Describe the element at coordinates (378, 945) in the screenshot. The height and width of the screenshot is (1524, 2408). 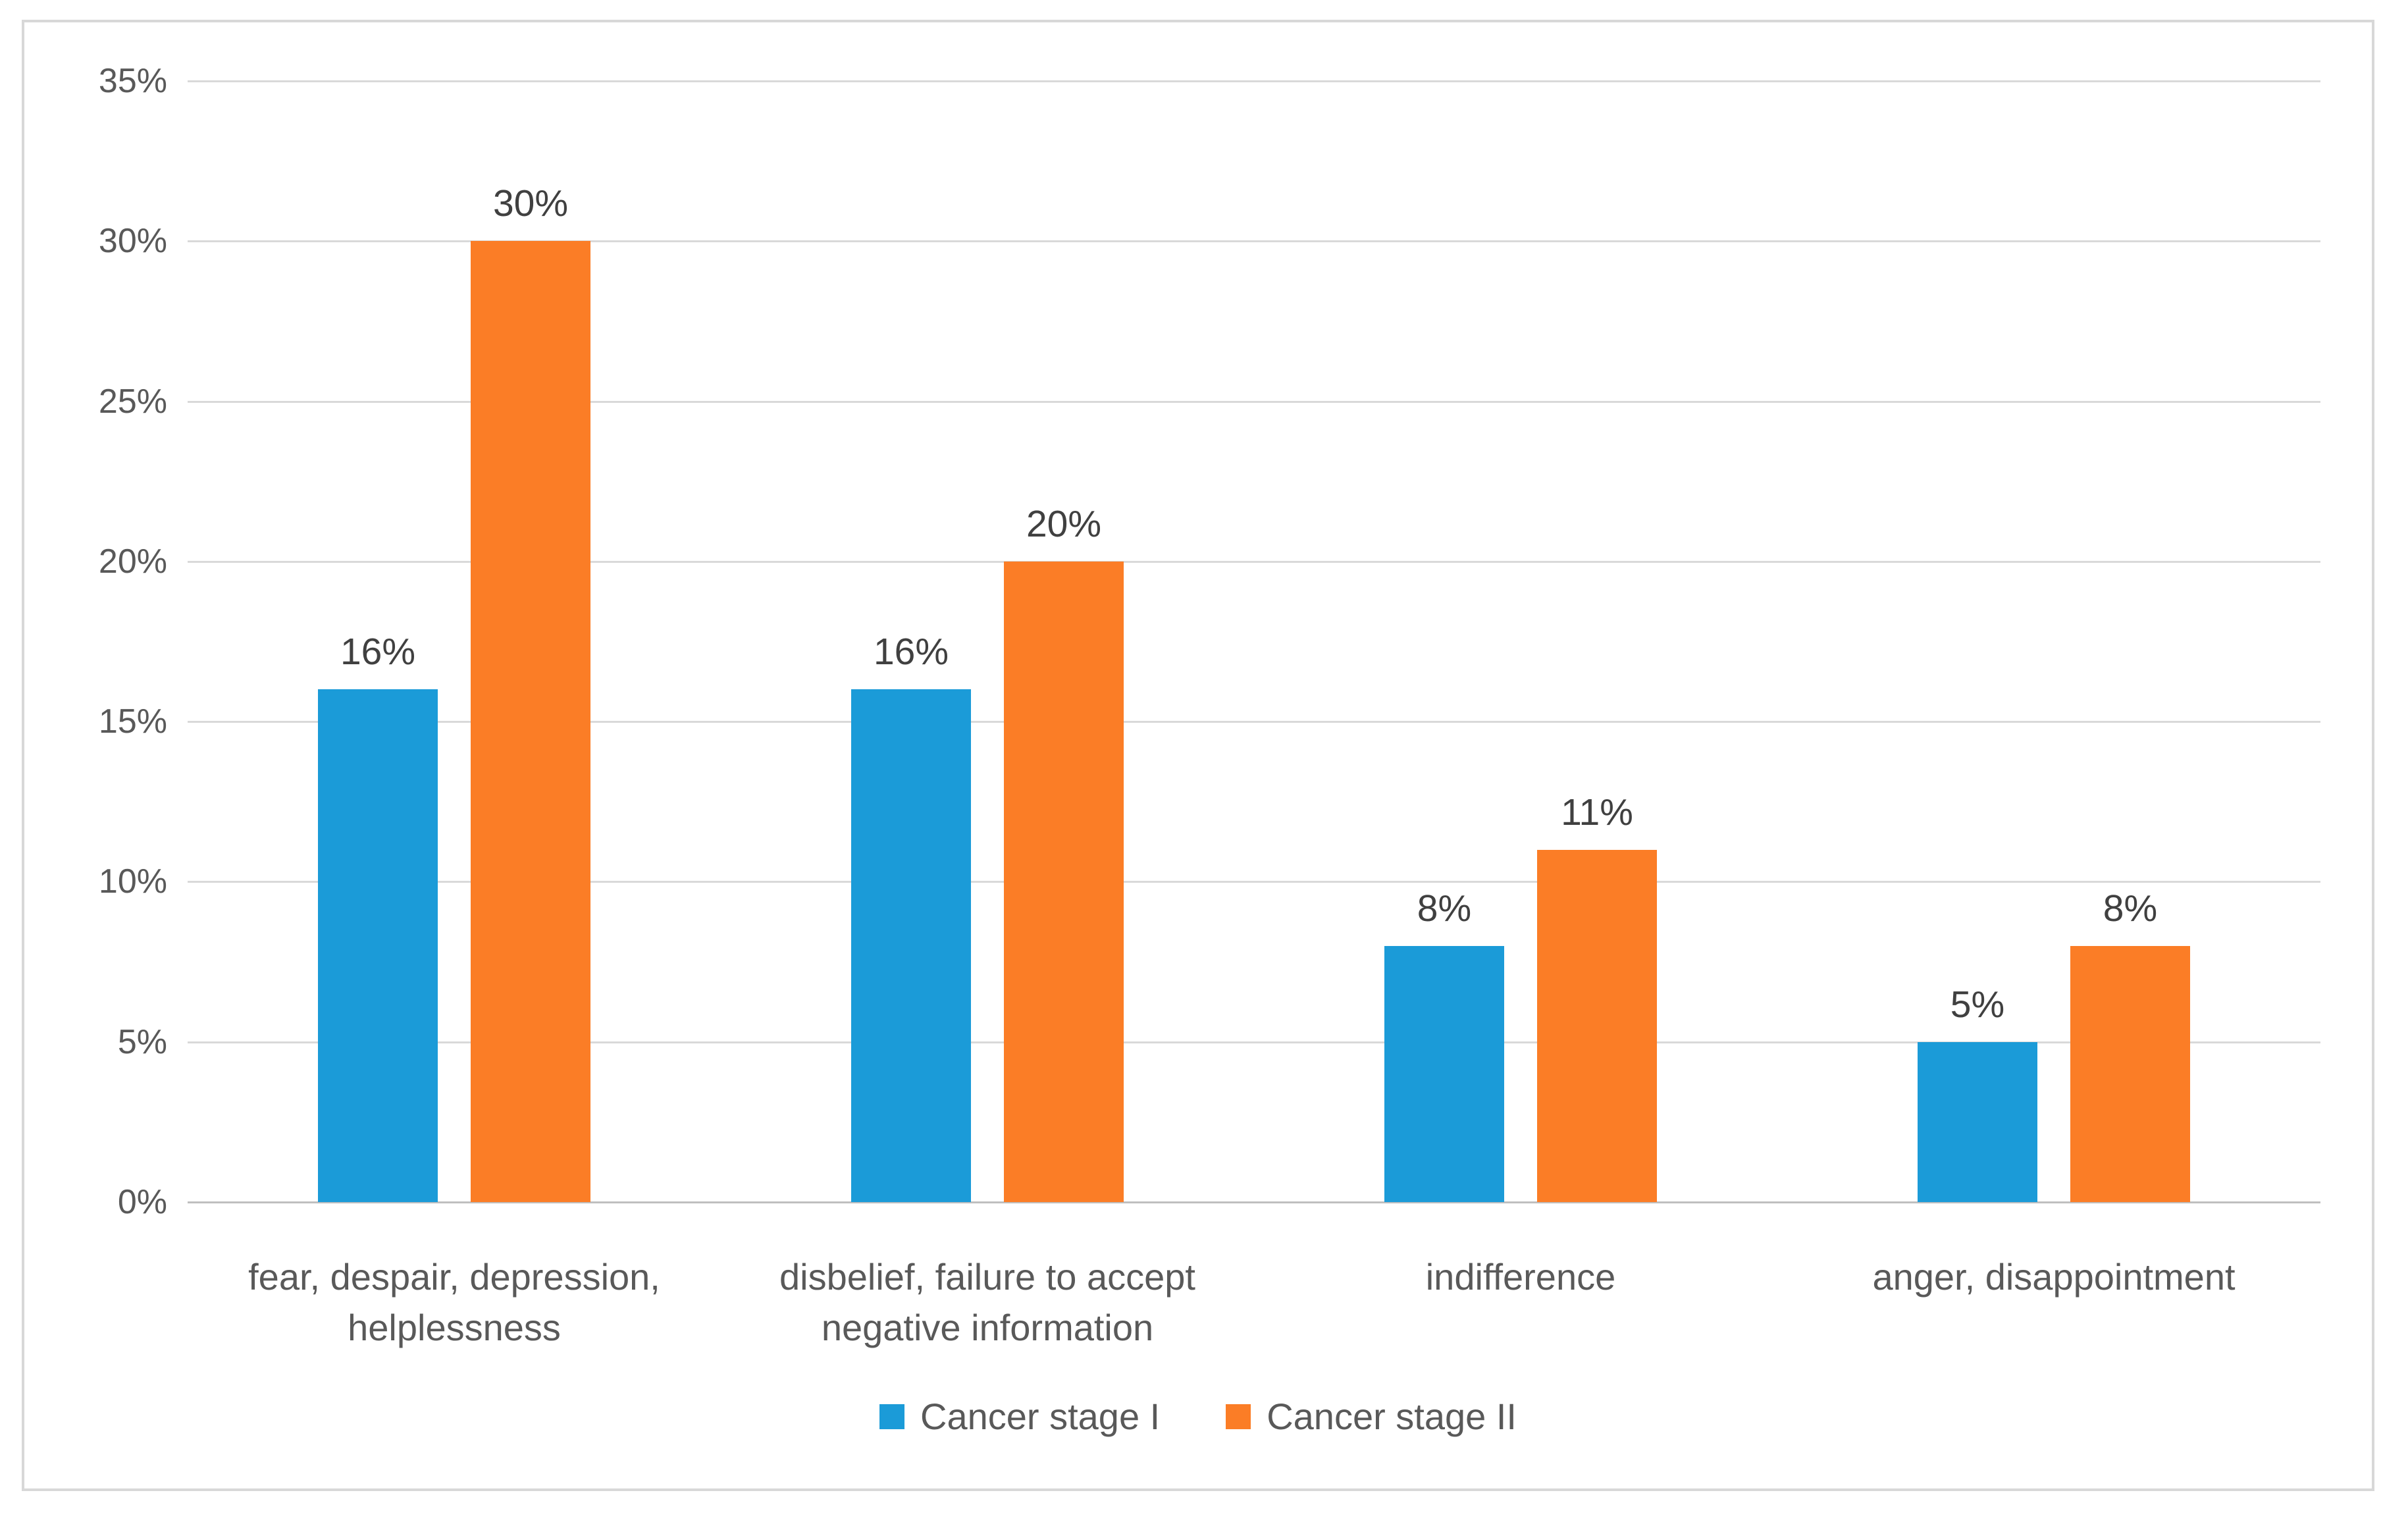
I see `bar-stage1-cat1` at that location.